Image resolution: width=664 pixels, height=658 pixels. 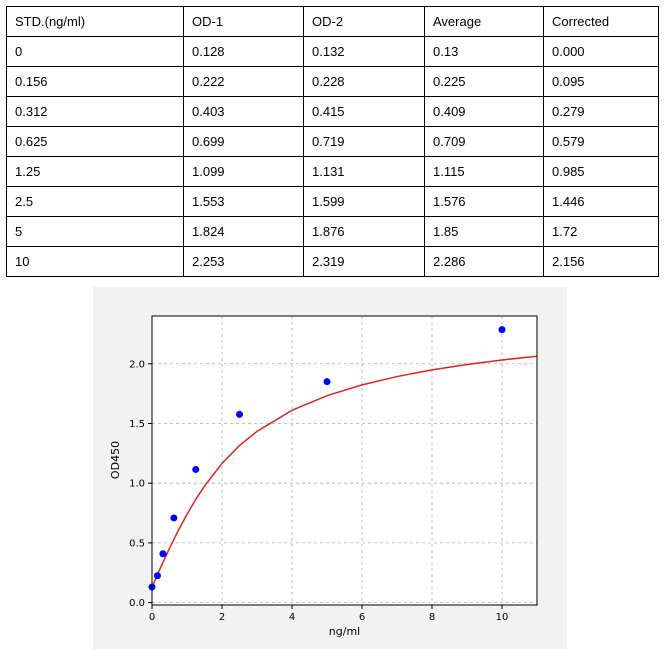 What do you see at coordinates (243, 51) in the screenshot?
I see `table-cell: 0.128` at bounding box center [243, 51].